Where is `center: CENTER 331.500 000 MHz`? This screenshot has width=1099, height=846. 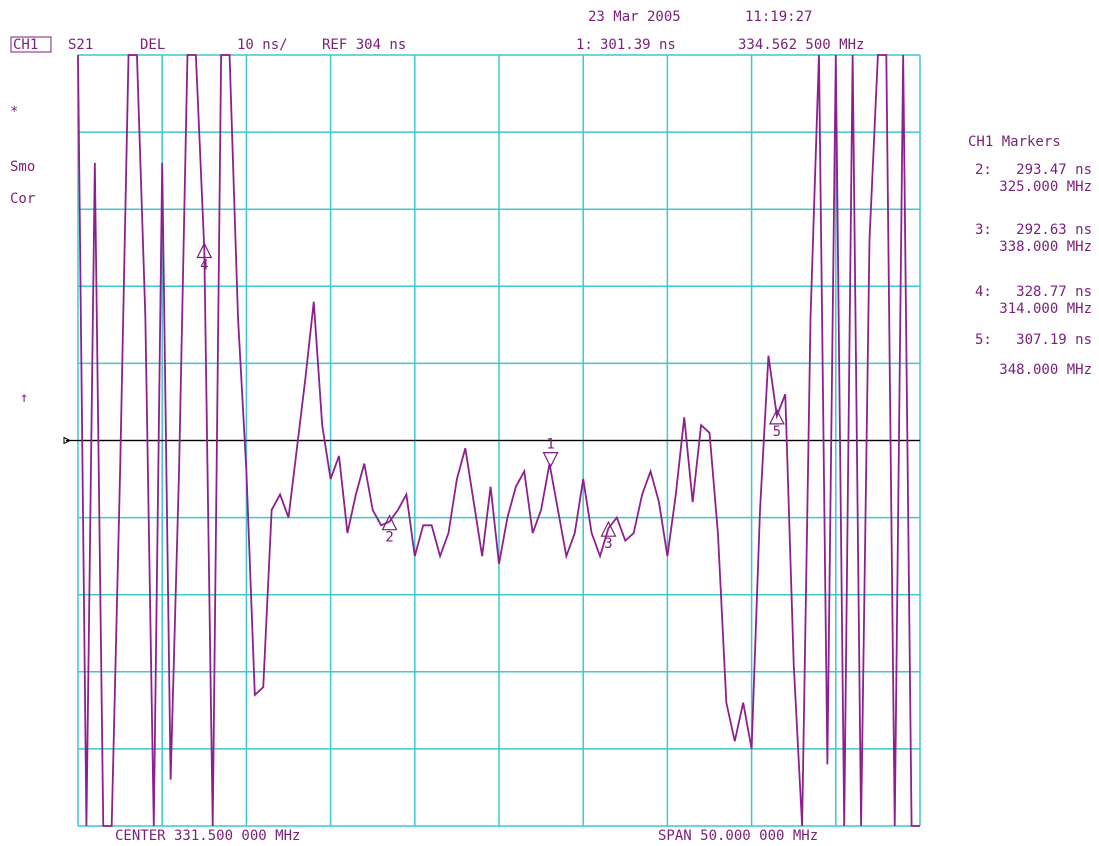 center: CENTER 331.500 000 MHz is located at coordinates (207, 836).